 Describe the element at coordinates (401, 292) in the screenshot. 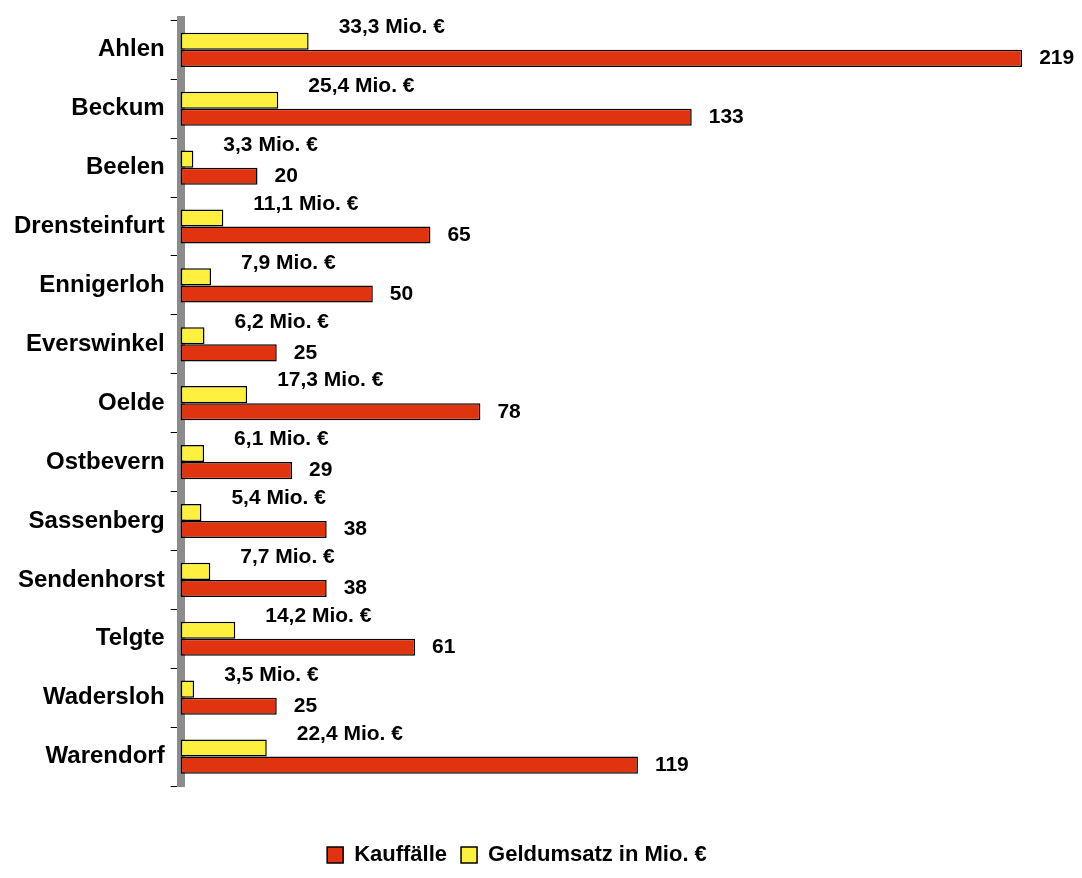

I see `data-label: 50` at that location.